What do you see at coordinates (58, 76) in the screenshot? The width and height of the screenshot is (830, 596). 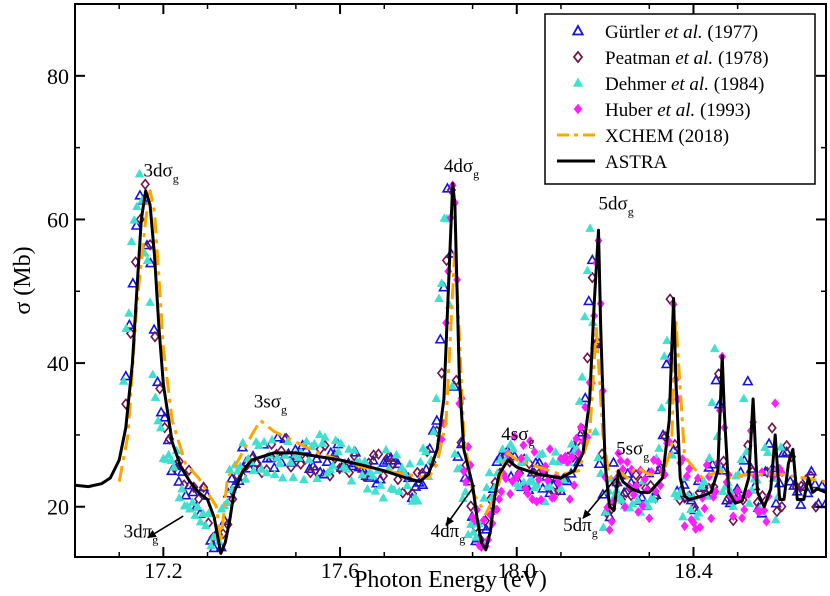 I see `y-tick-label-3: 80` at bounding box center [58, 76].